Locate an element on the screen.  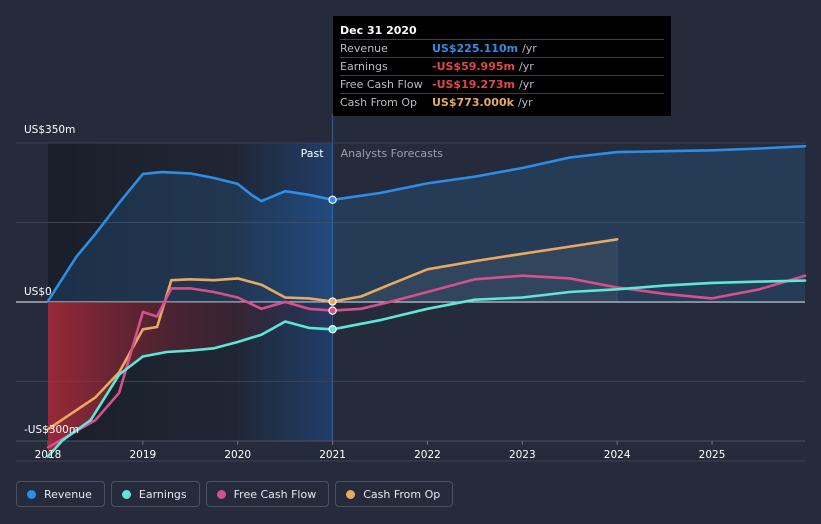
hover-marker-revenue is located at coordinates (332, 199).